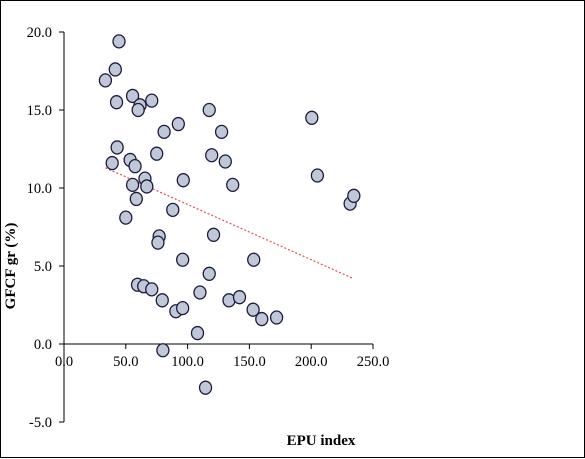  Describe the element at coordinates (321, 441) in the screenshot. I see `x-axis-title: EPU index` at that location.